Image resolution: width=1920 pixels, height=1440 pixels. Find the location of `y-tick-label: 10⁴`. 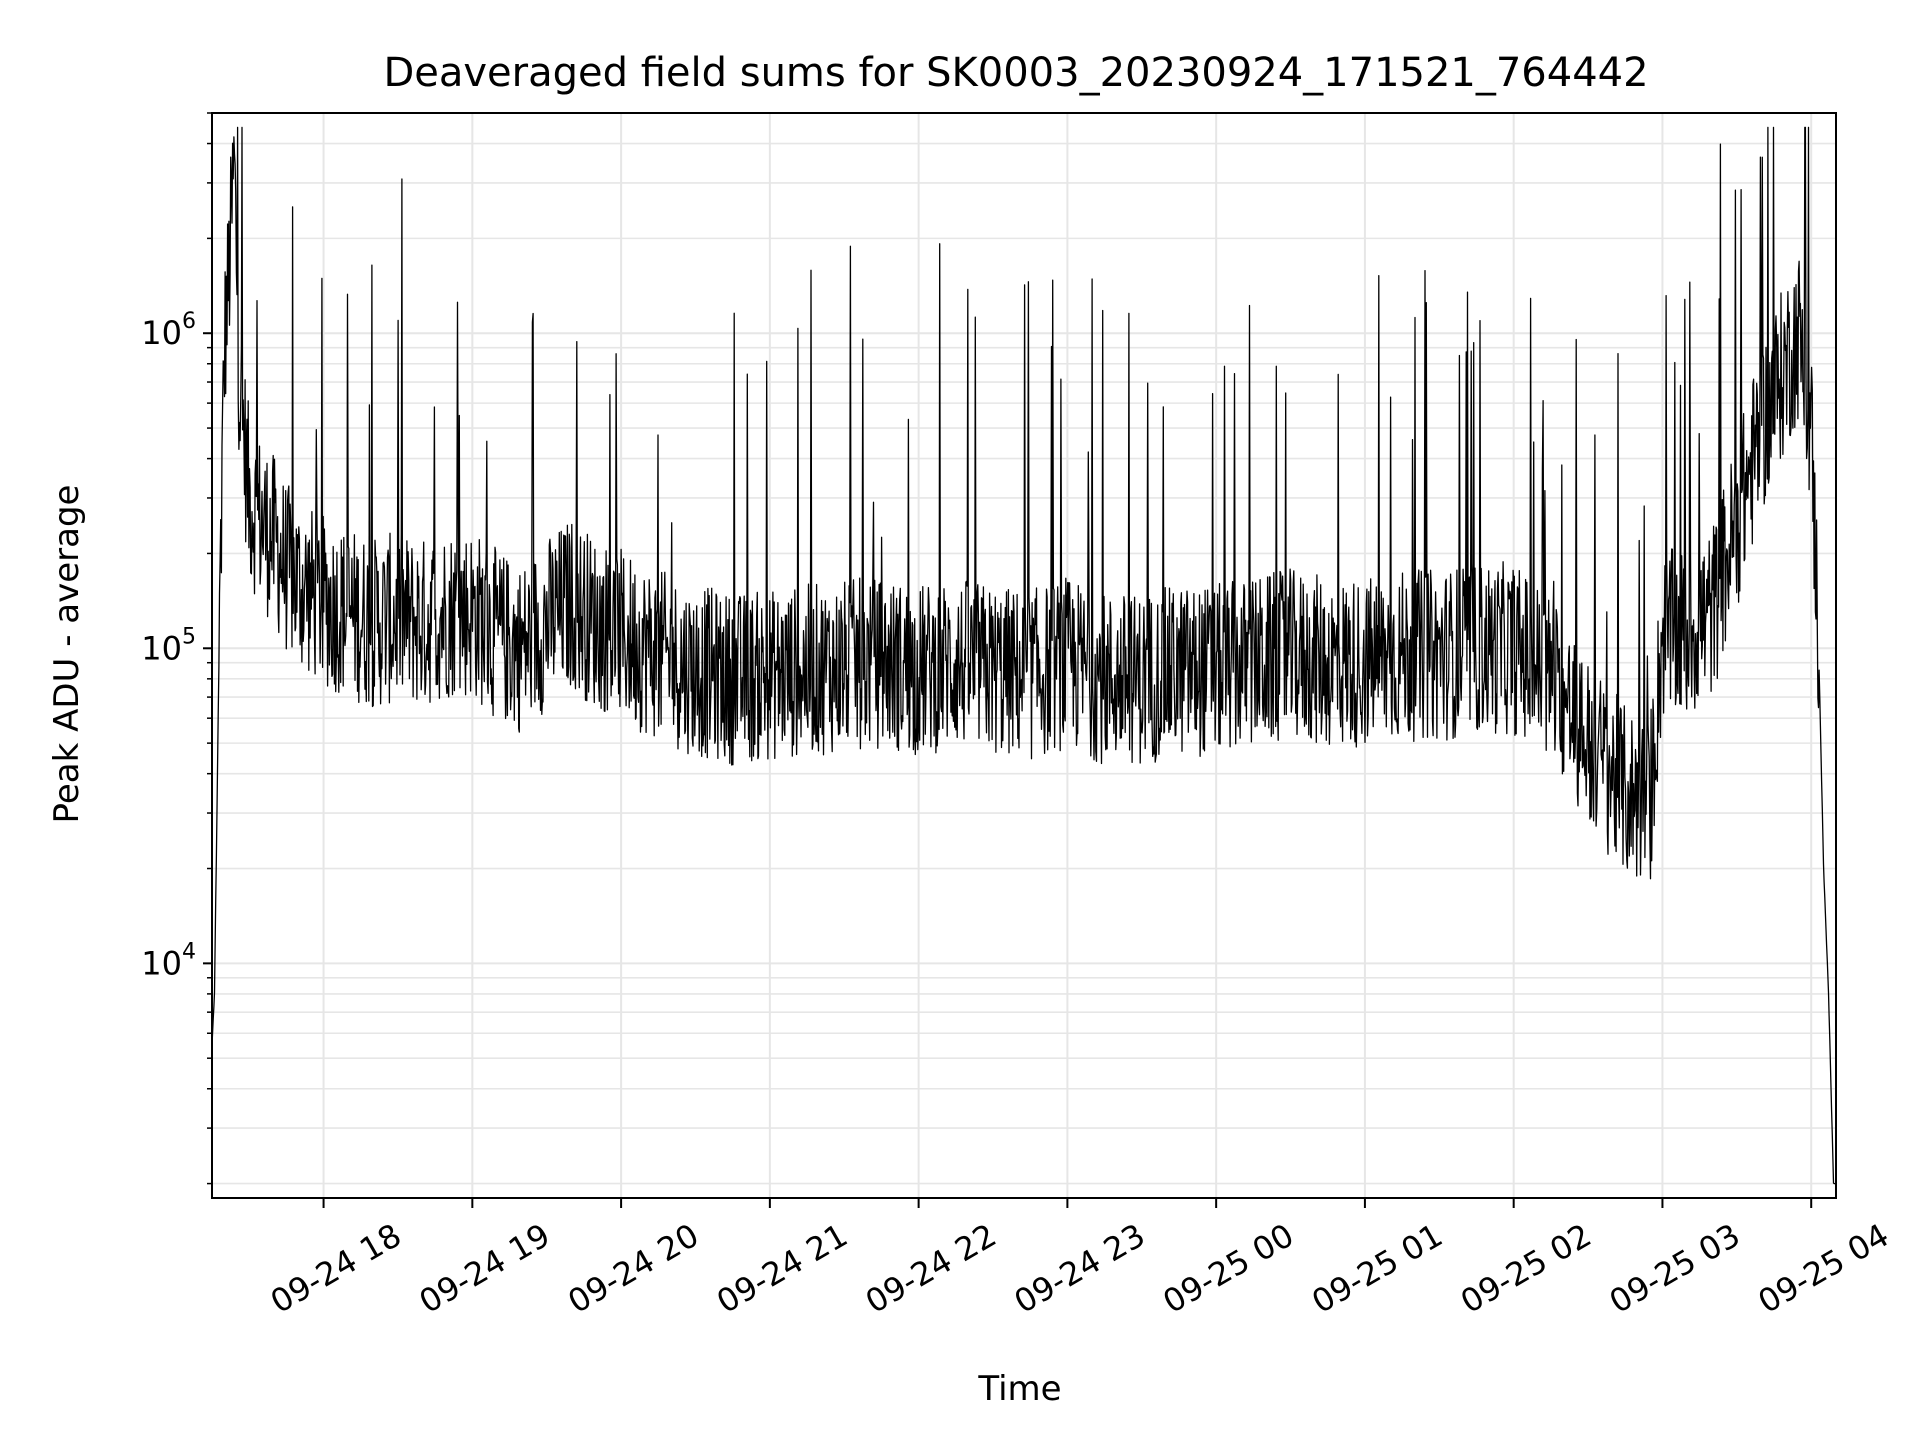

y-tick-label: 10⁴ is located at coordinates (168, 960).